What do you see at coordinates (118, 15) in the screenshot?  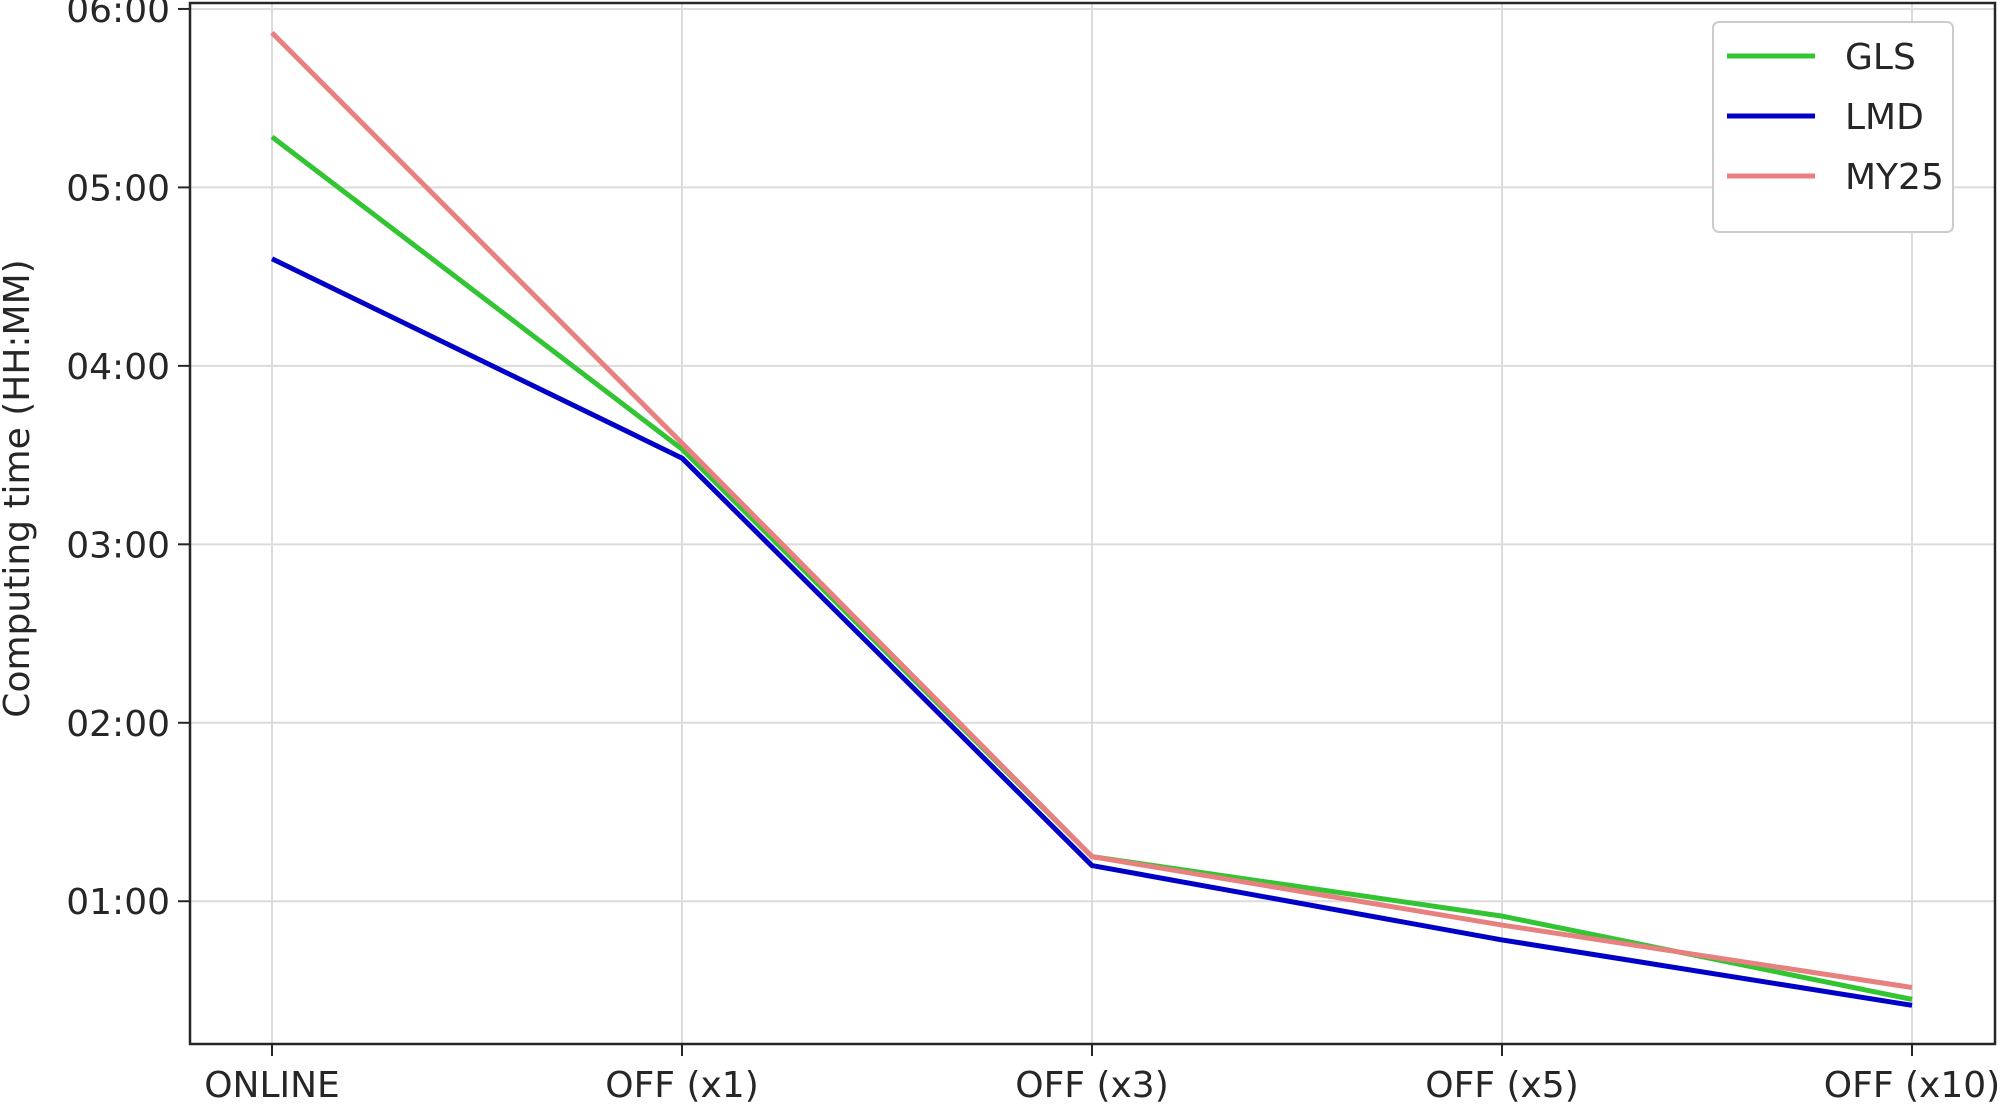 I see `y-tick-label: 06:00` at bounding box center [118, 15].